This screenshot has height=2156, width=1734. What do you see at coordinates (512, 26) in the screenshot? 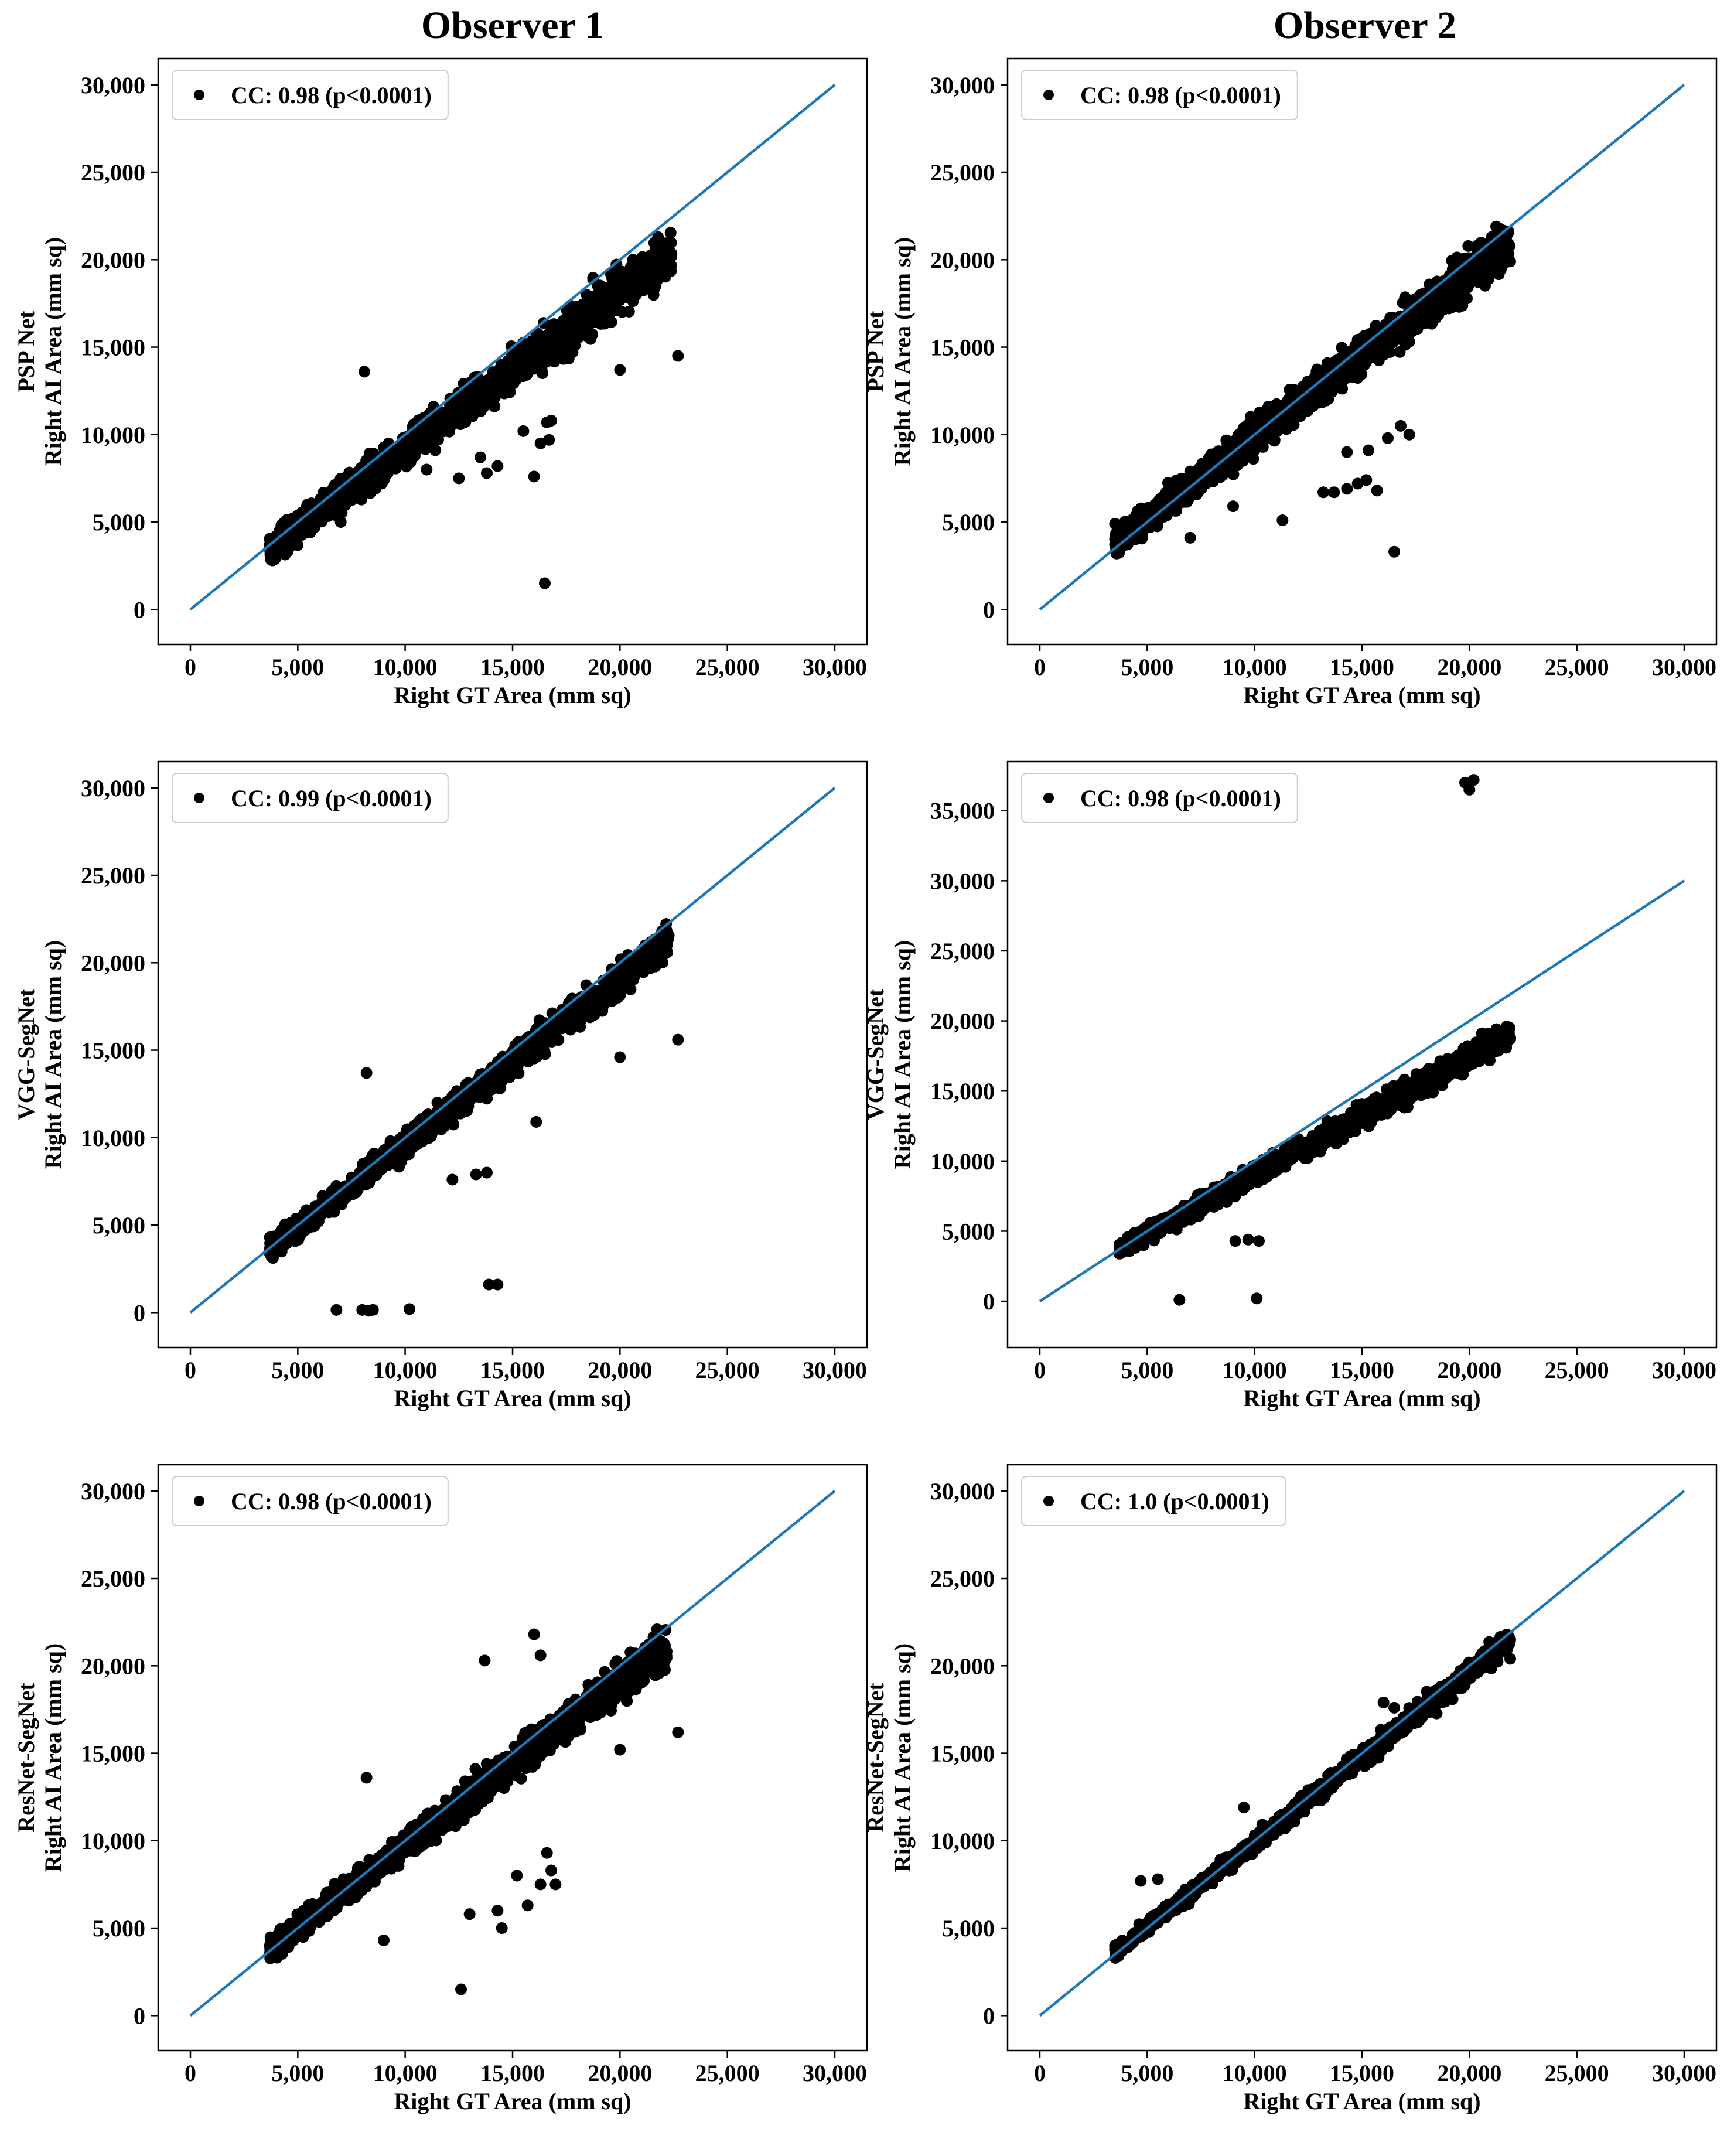
I see `column-title-observer-1: Observer 1` at bounding box center [512, 26].